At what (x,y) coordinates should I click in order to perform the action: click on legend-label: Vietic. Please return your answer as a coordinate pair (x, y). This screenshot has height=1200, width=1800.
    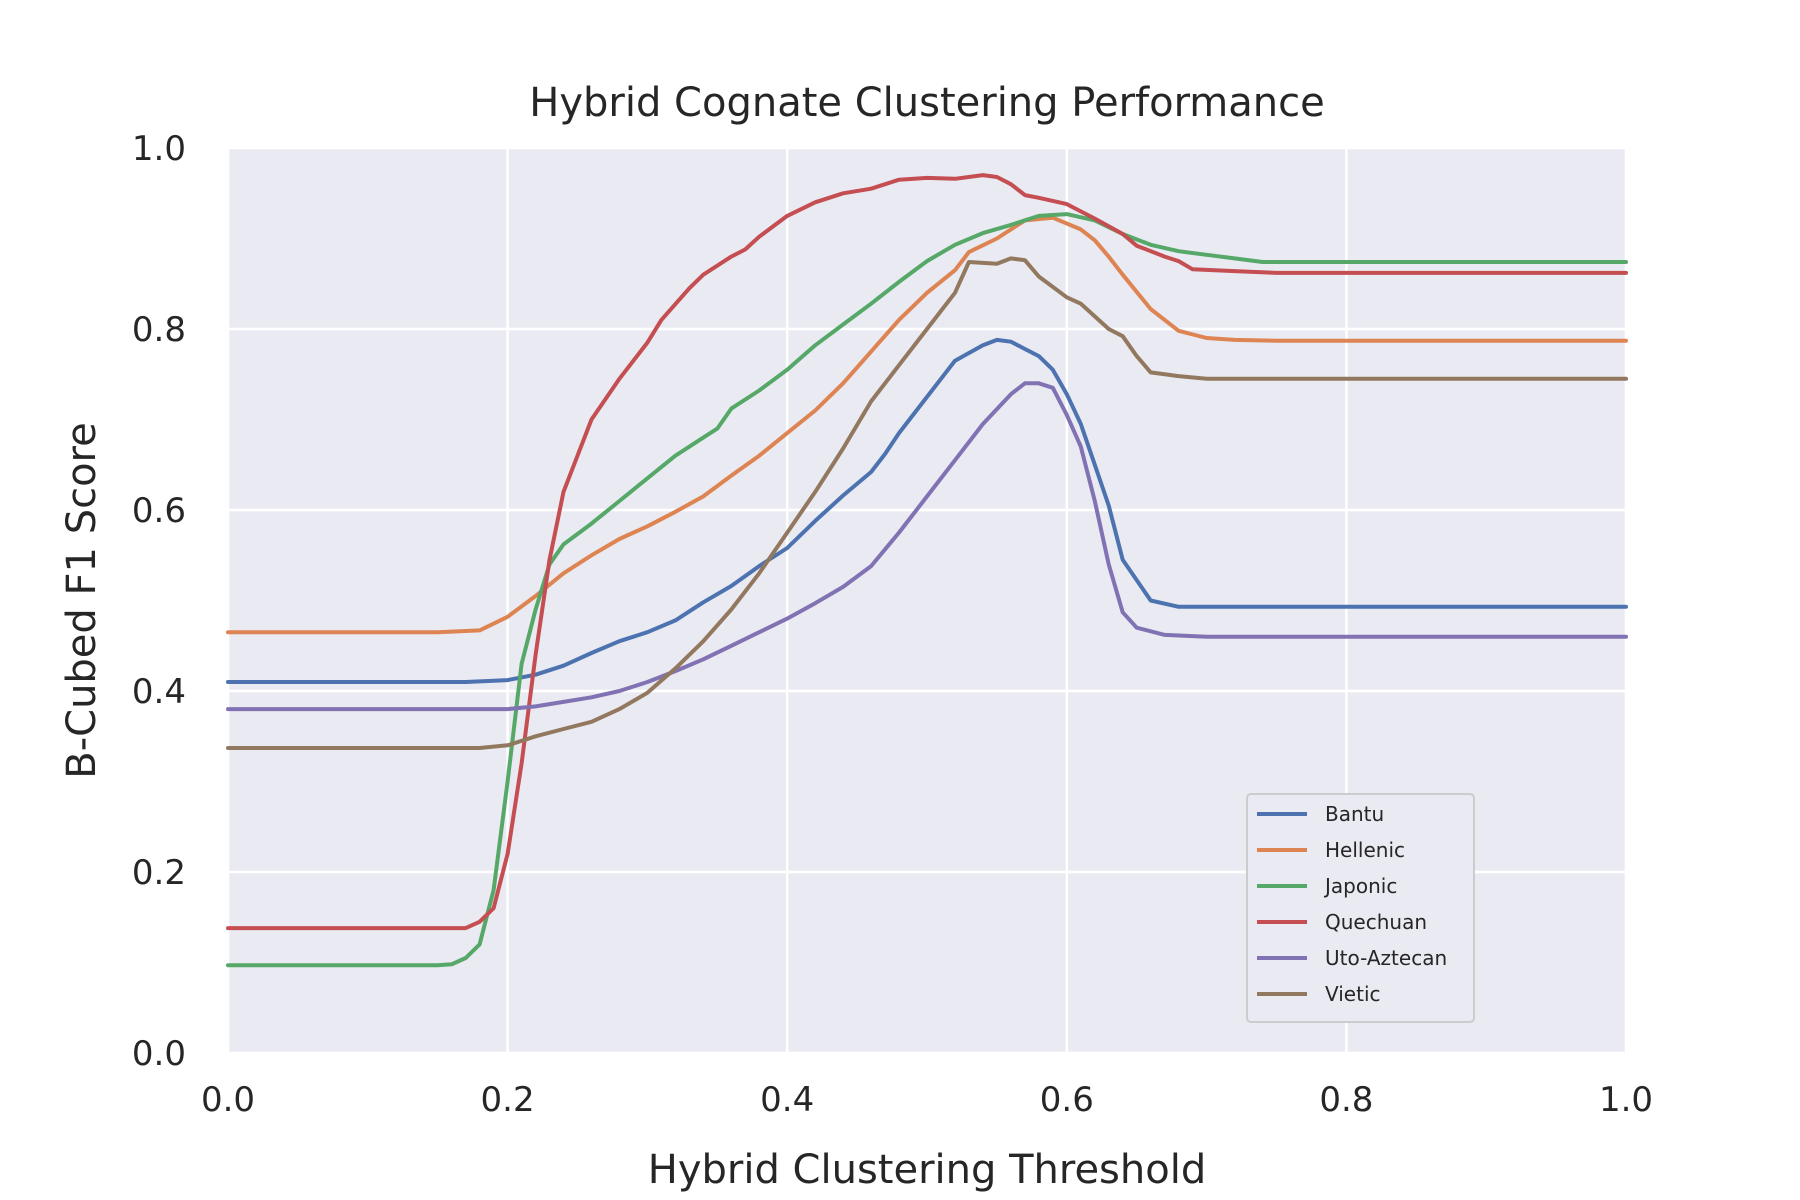
    Looking at the image, I should click on (1353, 994).